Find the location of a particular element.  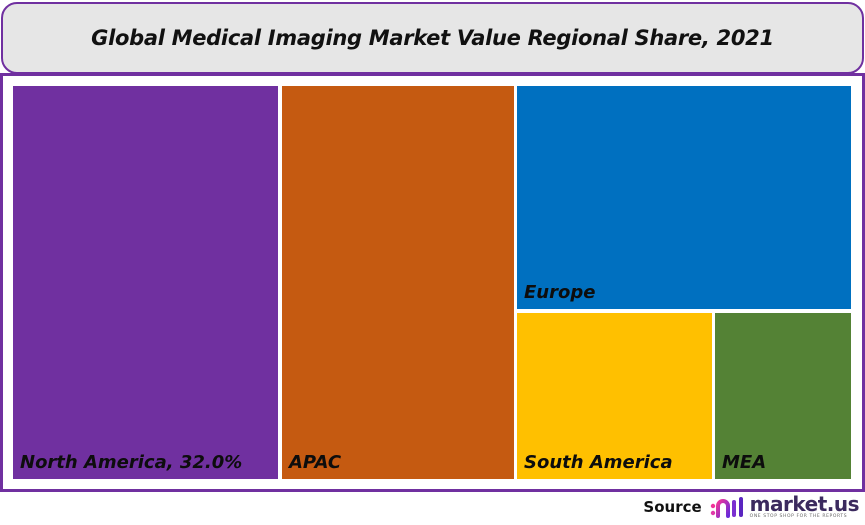

tile-label: APAC is located at coordinates (315, 462).